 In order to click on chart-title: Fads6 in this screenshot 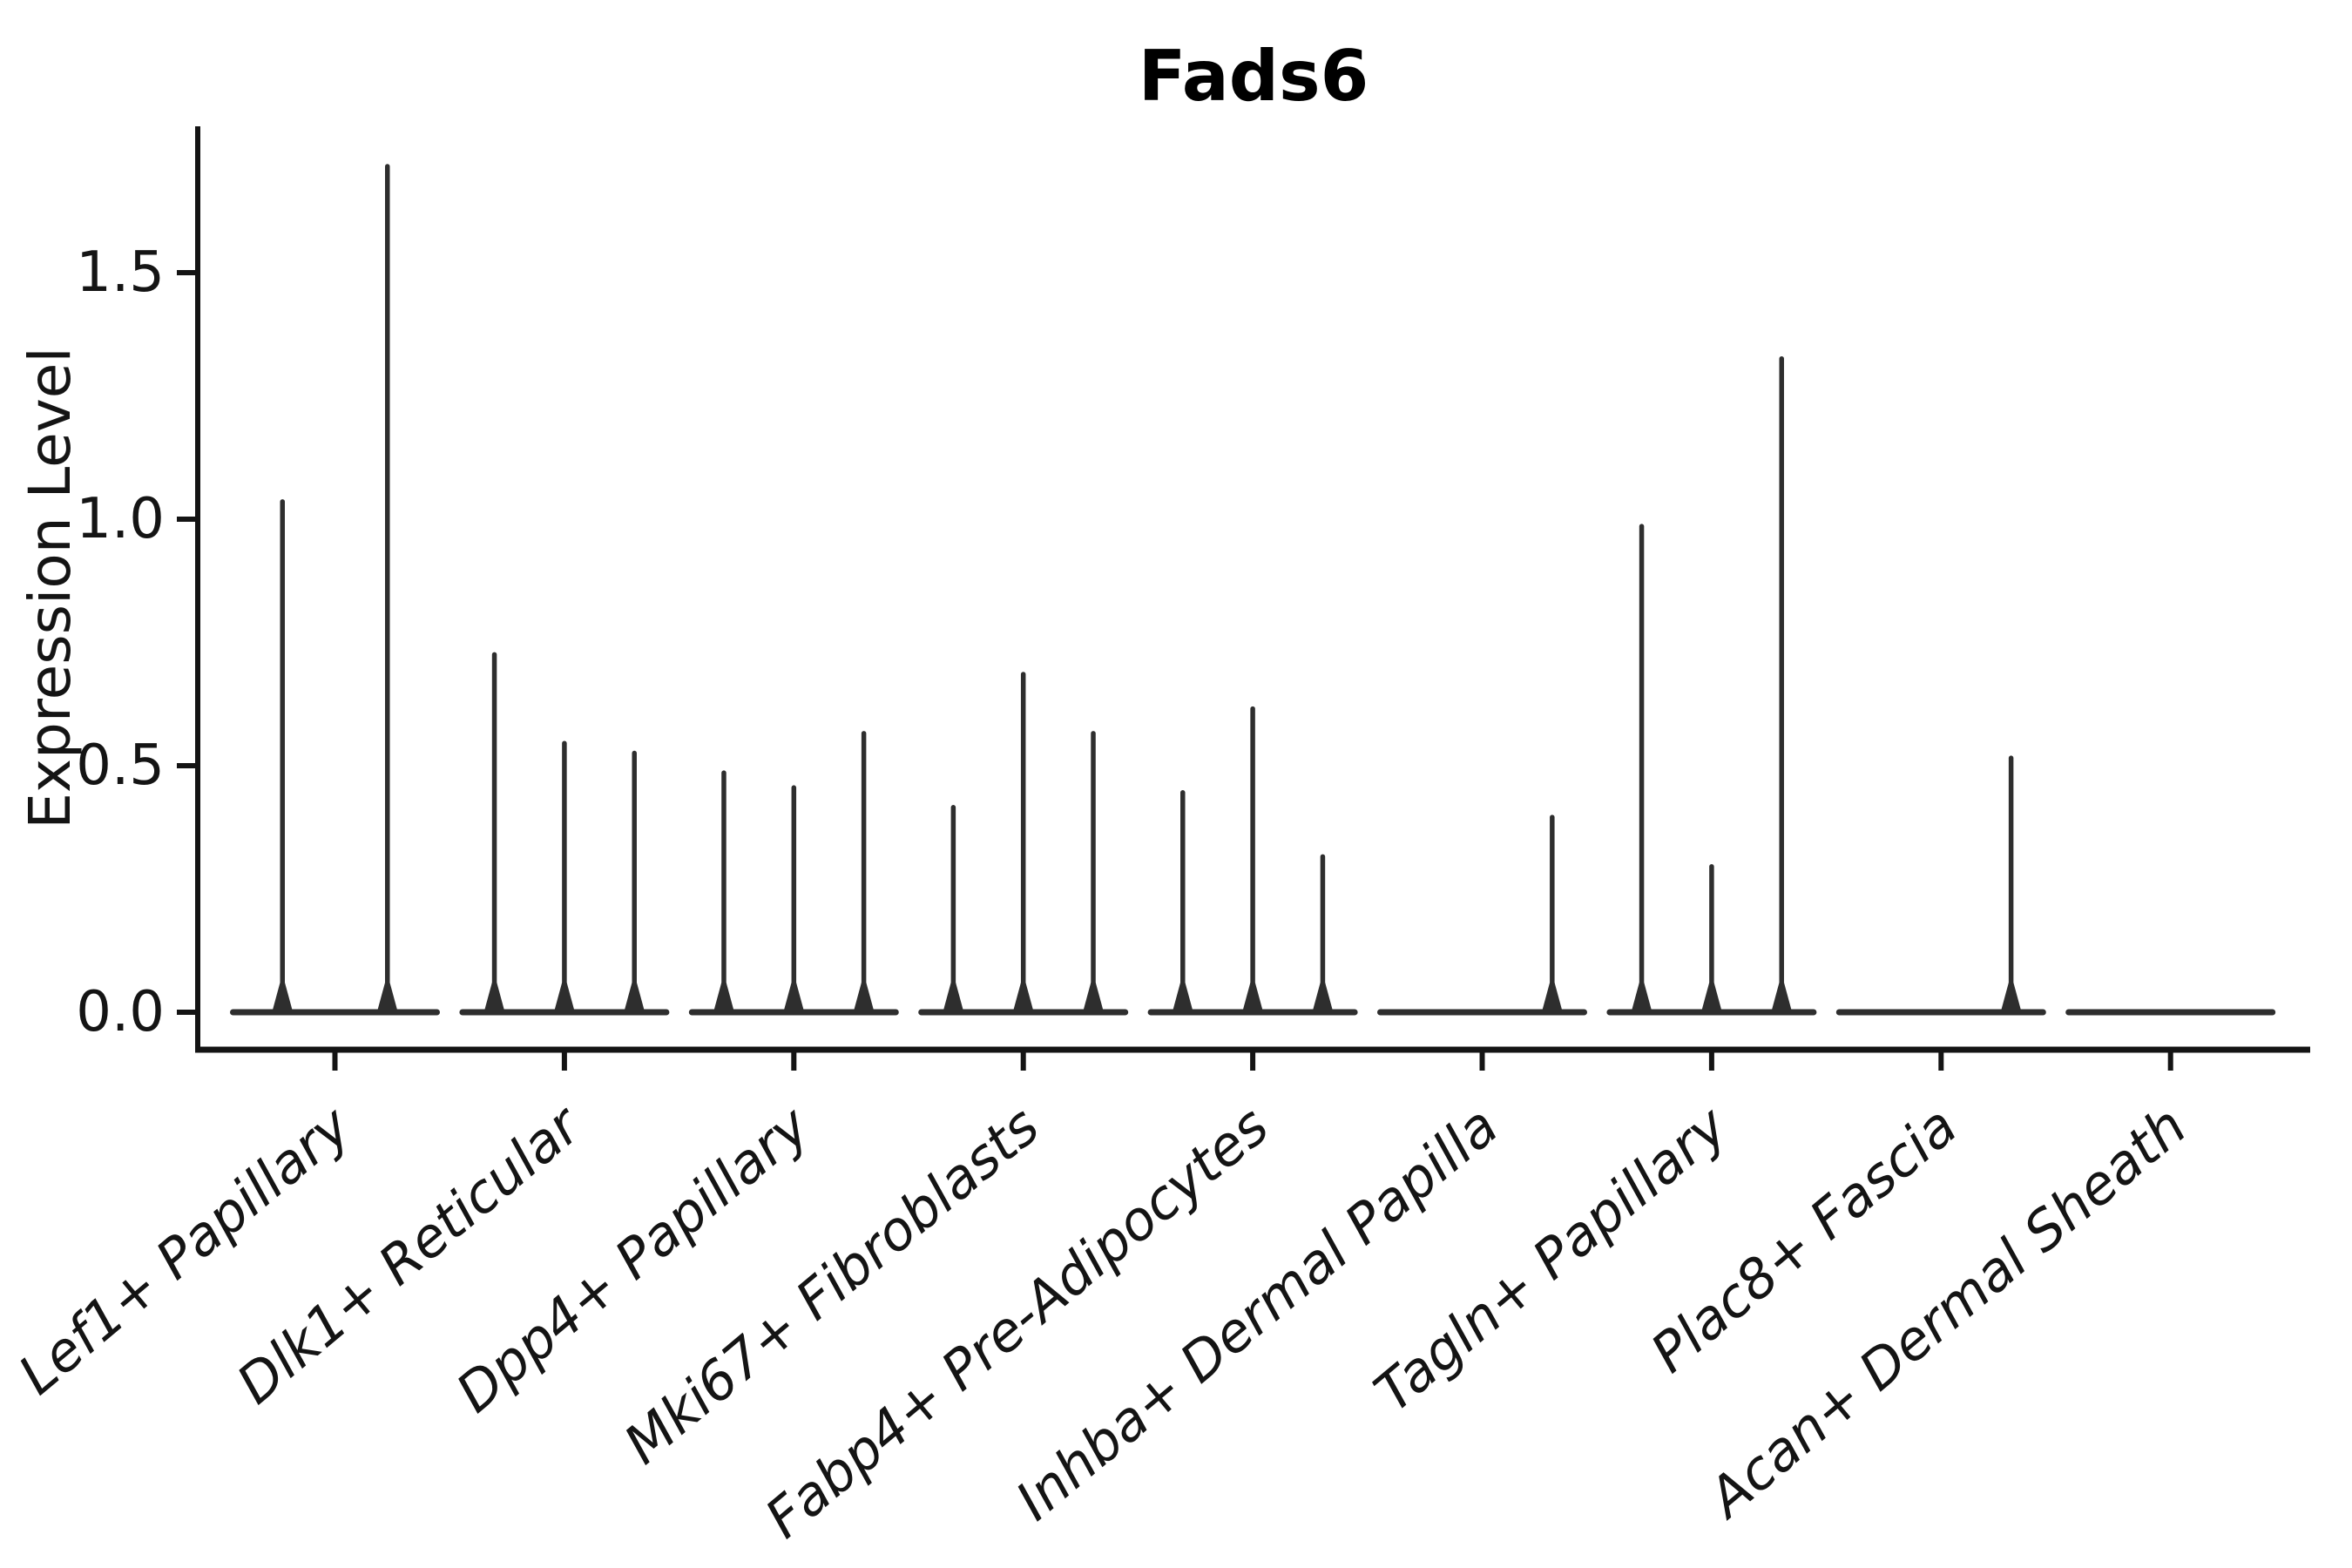, I will do `click(1254, 76)`.